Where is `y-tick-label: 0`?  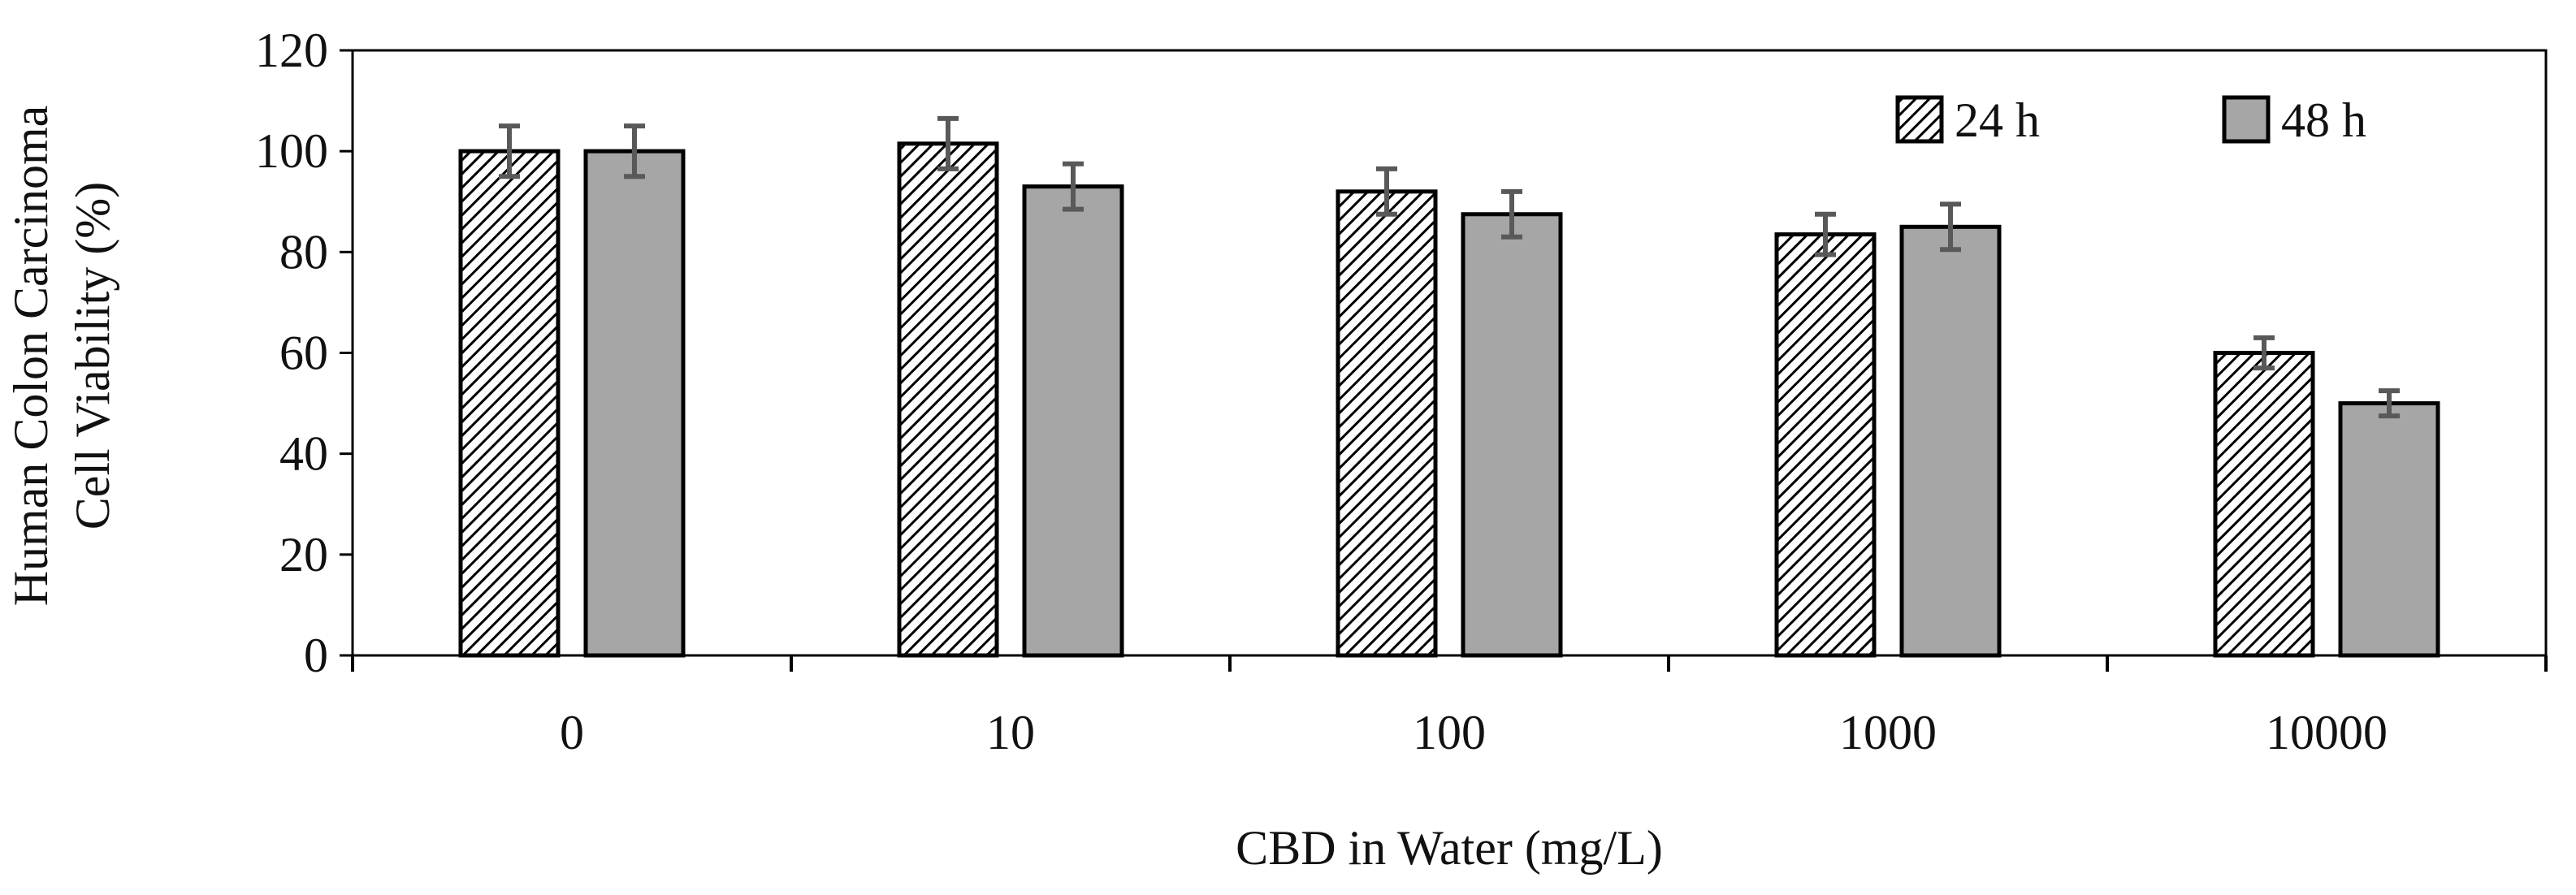
y-tick-label: 0 is located at coordinates (316, 655).